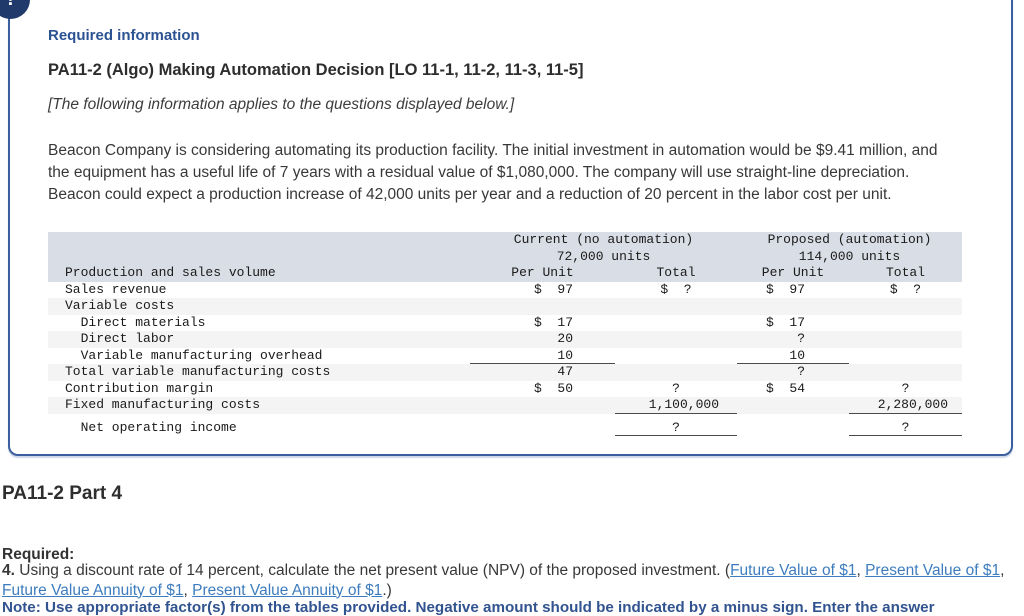 This screenshot has height=616, width=1024. What do you see at coordinates (124, 35) in the screenshot?
I see `required-information-label: Required information` at bounding box center [124, 35].